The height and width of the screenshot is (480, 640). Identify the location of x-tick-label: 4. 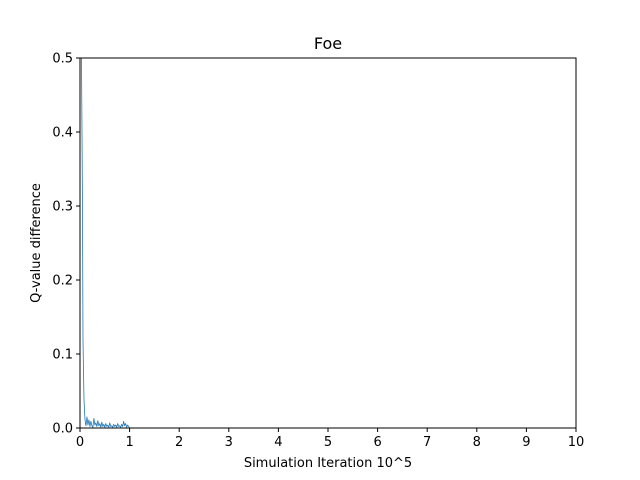
(278, 442).